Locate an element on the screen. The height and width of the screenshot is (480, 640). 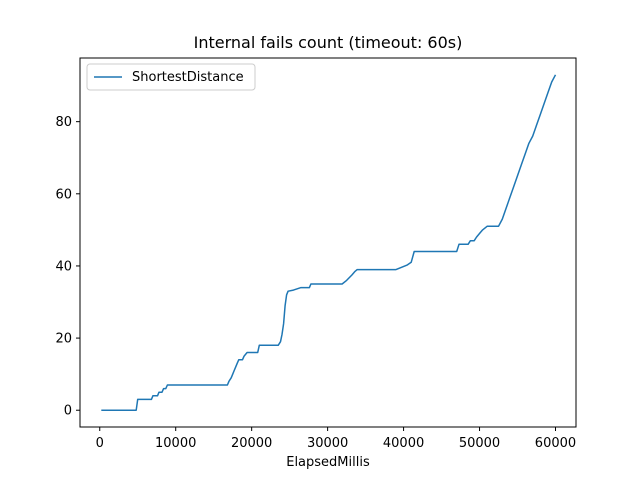
legend-box is located at coordinates (171, 77).